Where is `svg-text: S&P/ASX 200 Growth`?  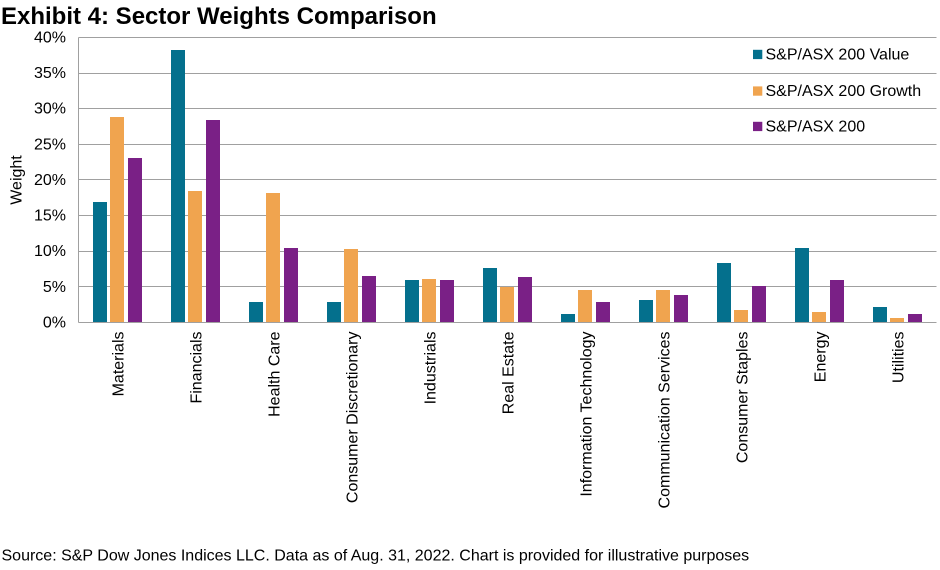
svg-text: S&P/ASX 200 Growth is located at coordinates (844, 91).